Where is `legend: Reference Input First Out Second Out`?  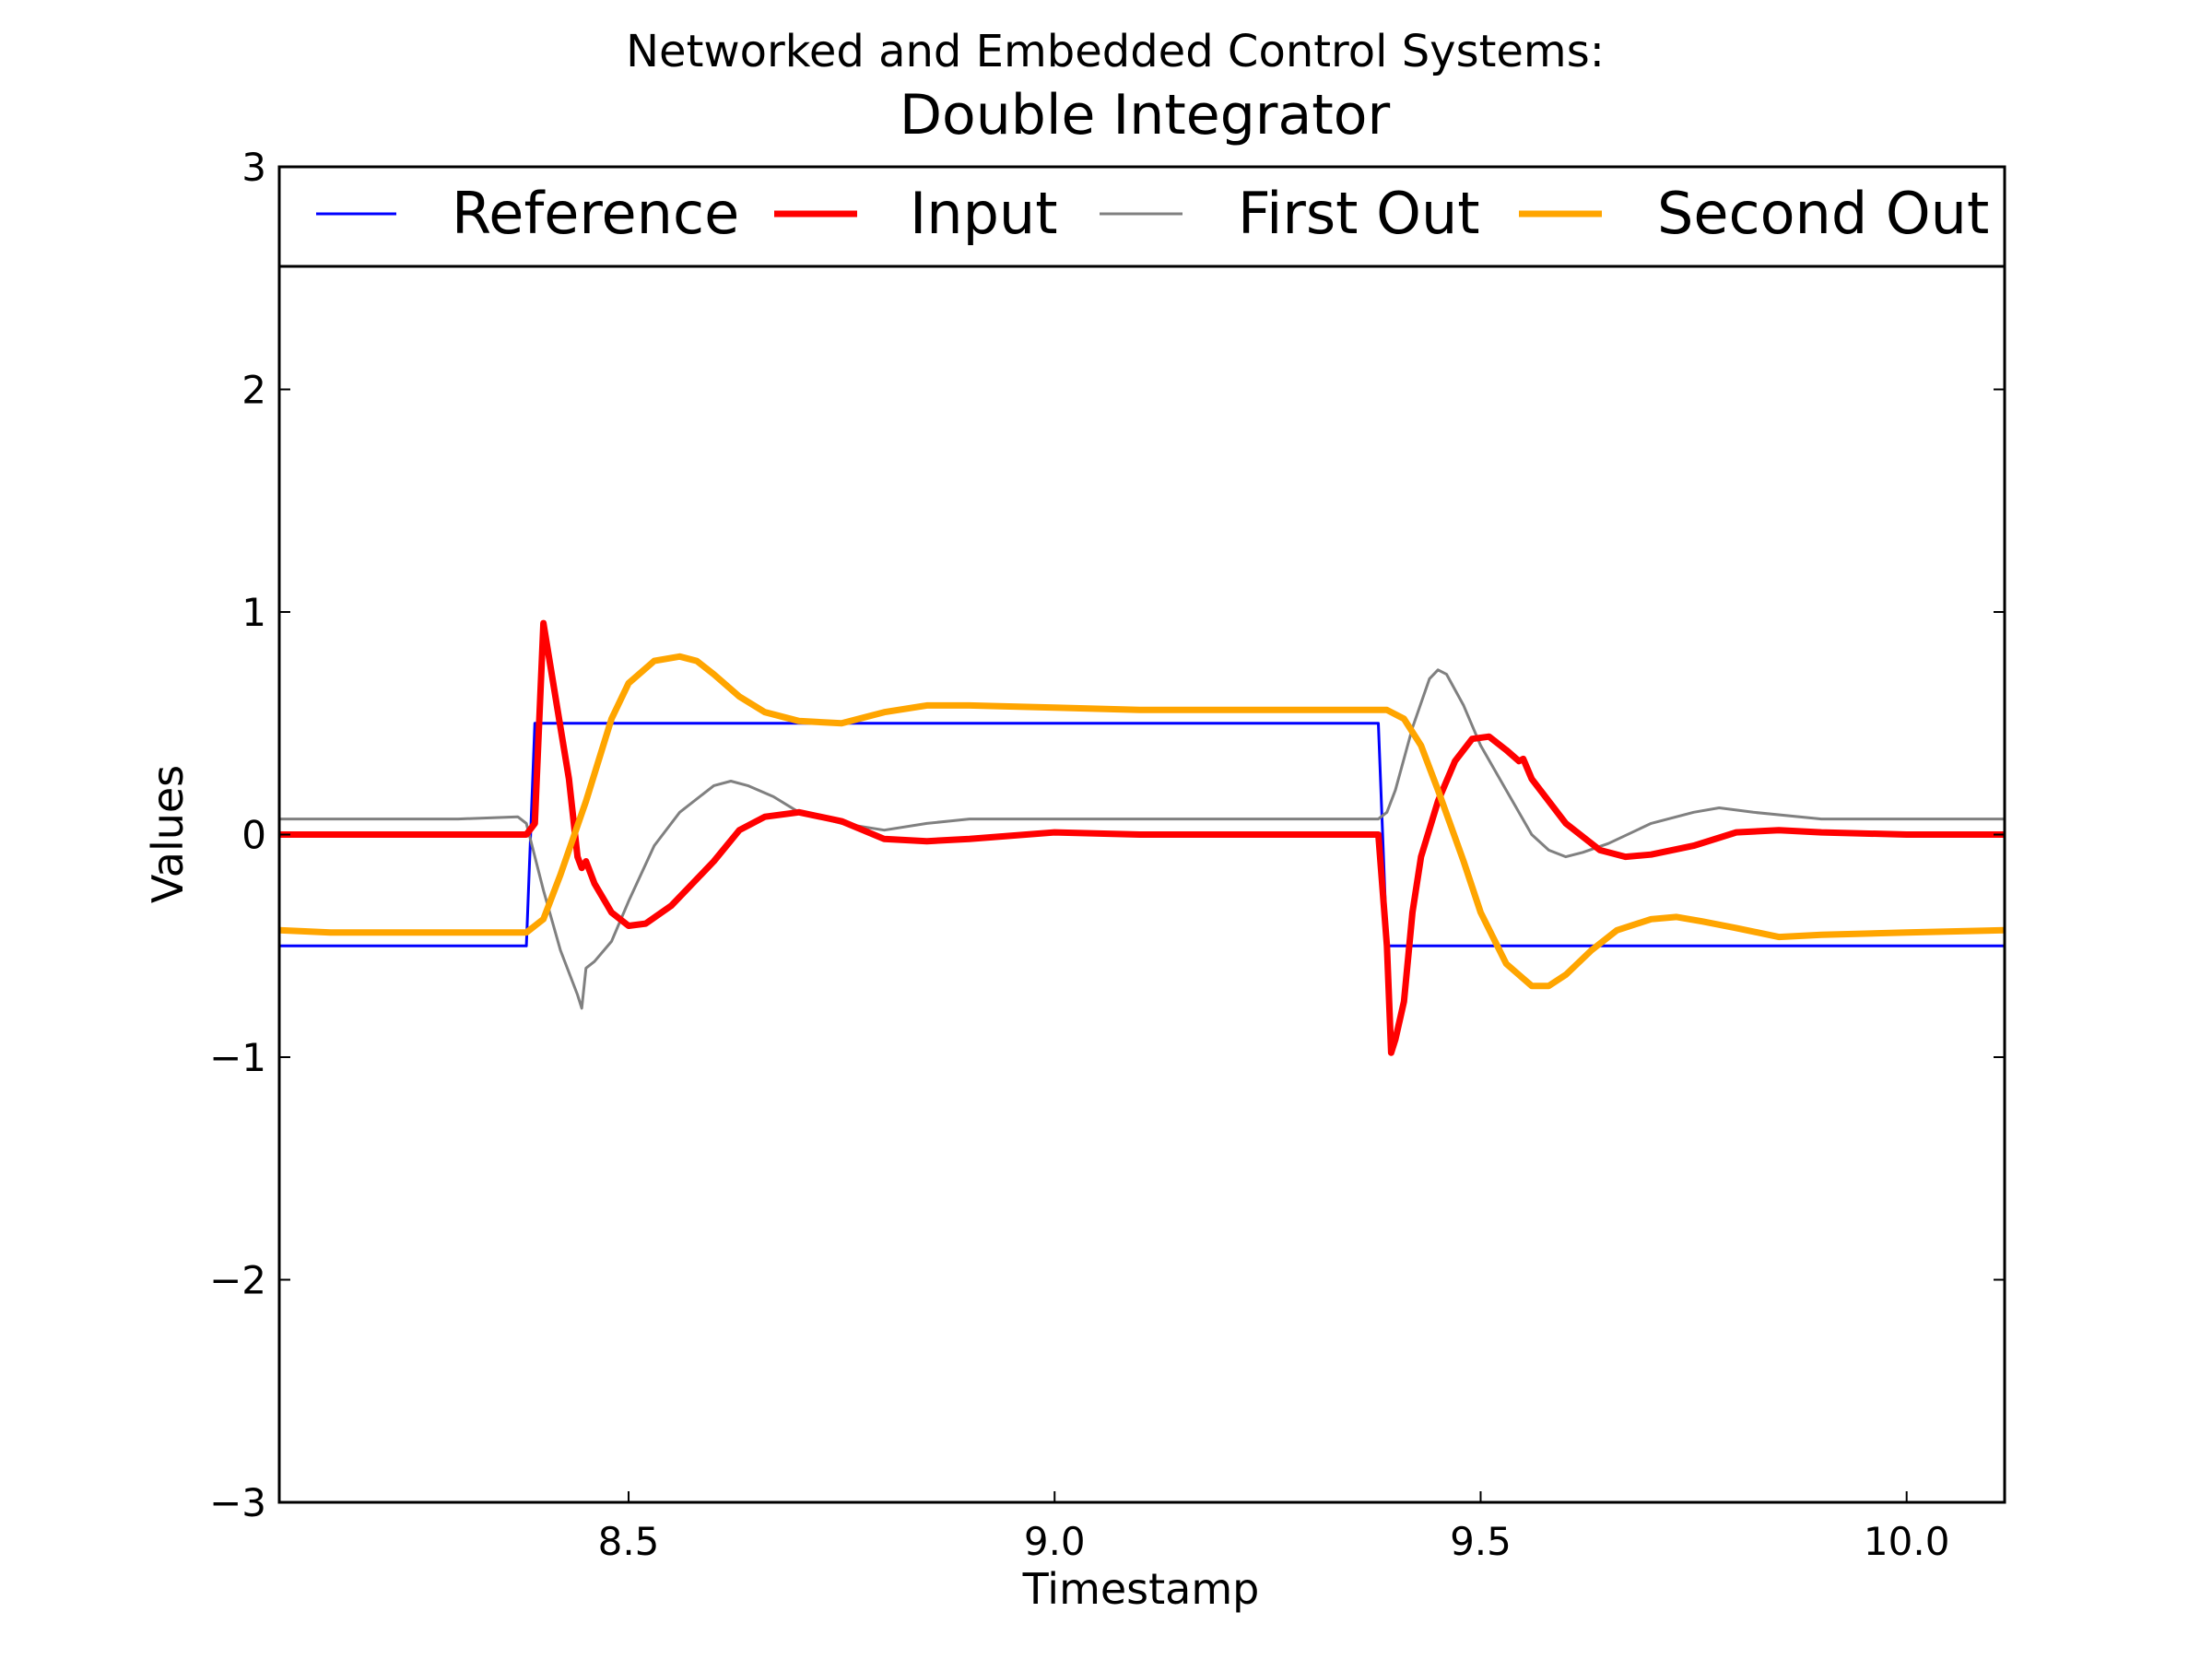
legend: Reference Input First Out Second Out is located at coordinates (1141, 216).